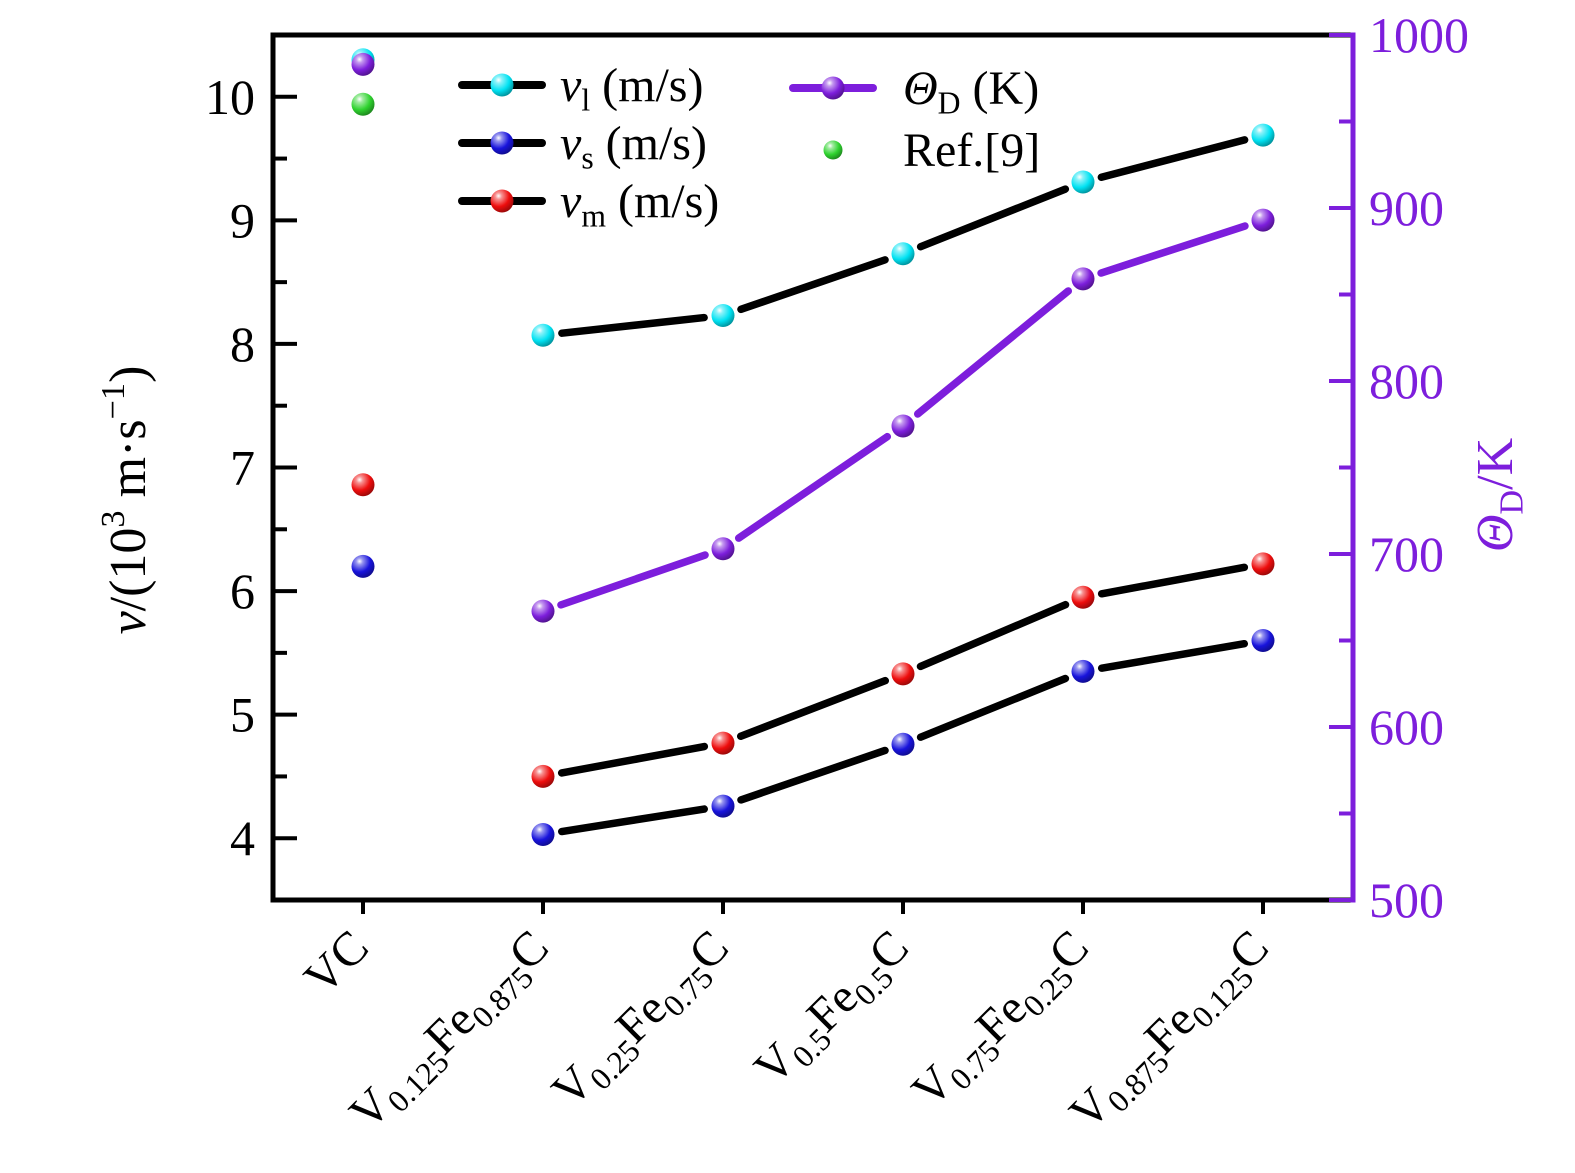  I want to click on marker-thetaD-V0.875Fe0.125C, so click(1263, 220).